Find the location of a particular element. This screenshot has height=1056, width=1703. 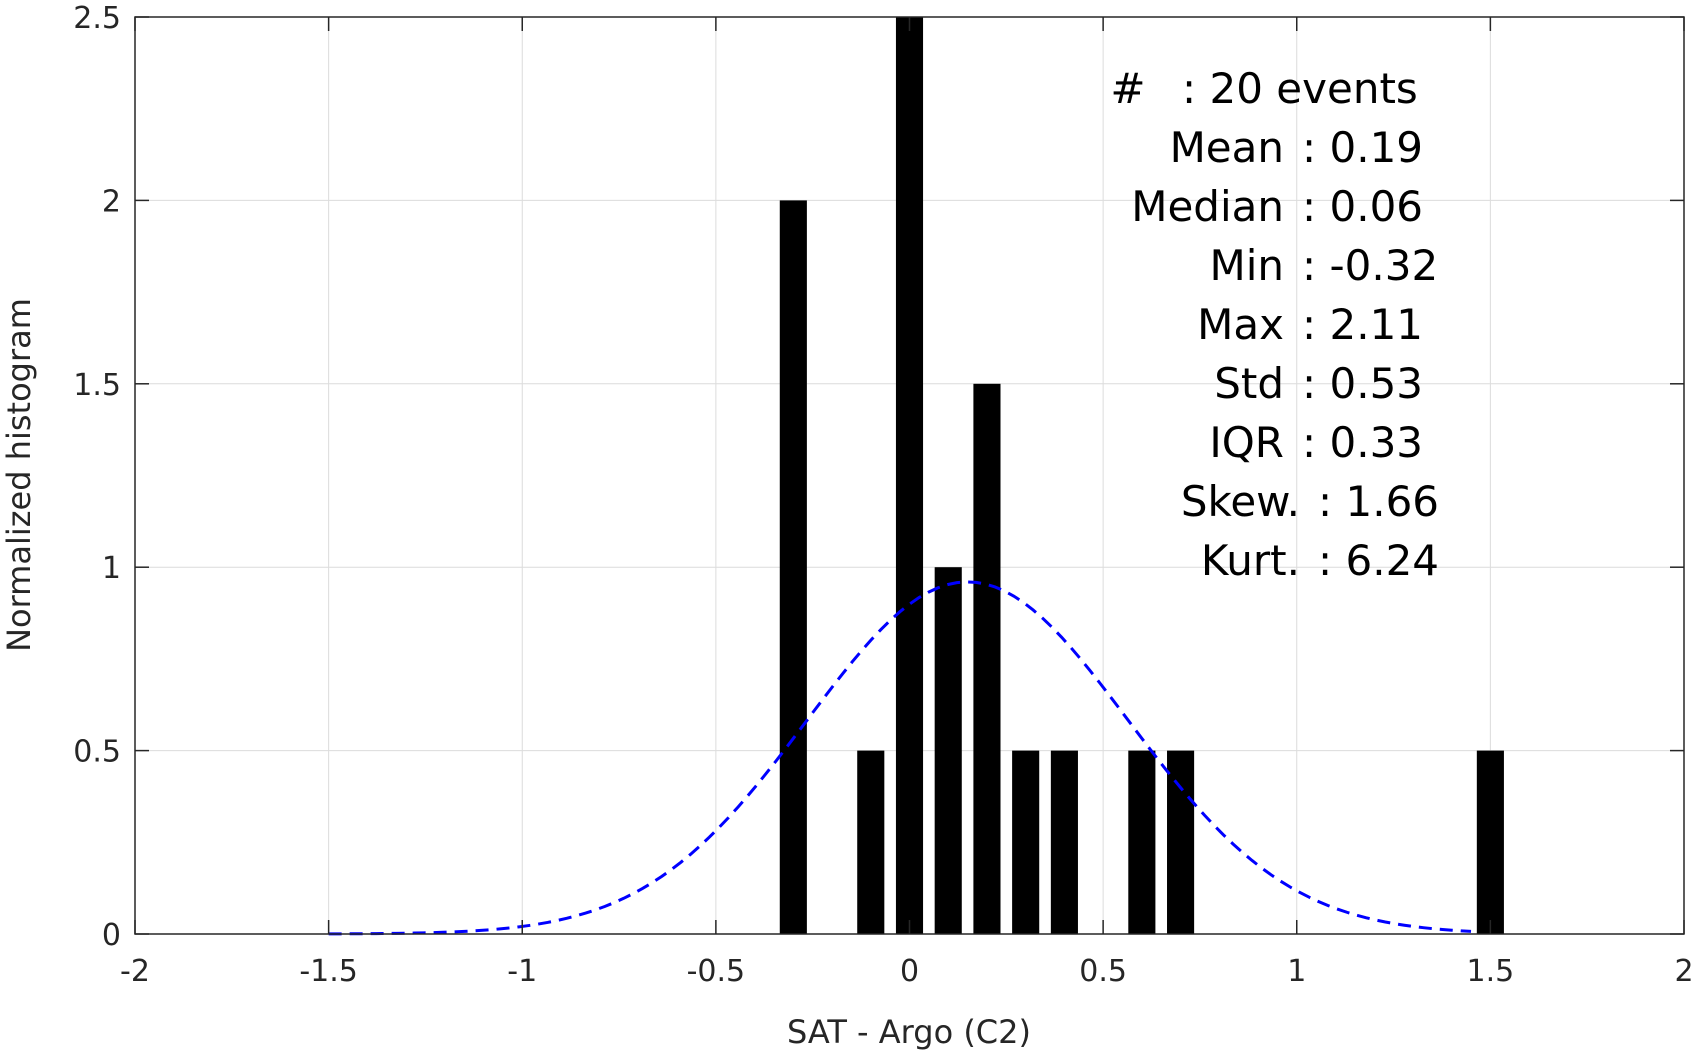

stat-skew-label: Skew. is located at coordinates (1240, 501).